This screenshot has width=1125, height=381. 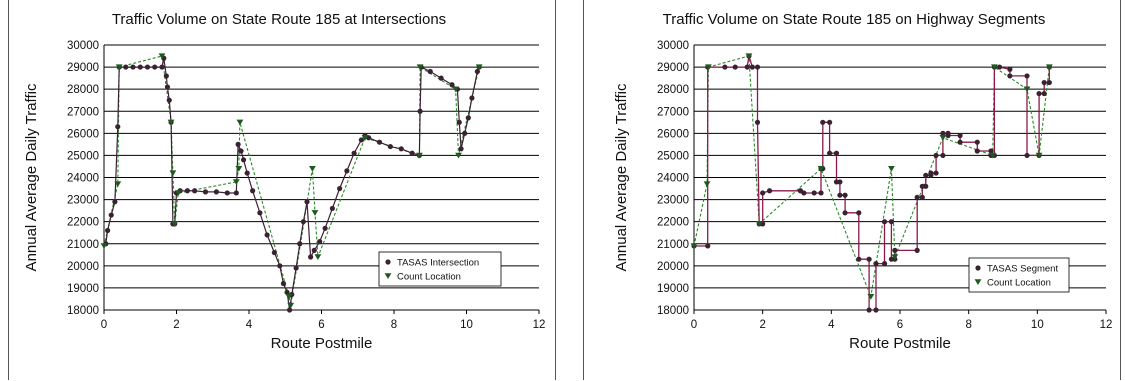 I want to click on legend-box, so click(x=440, y=269).